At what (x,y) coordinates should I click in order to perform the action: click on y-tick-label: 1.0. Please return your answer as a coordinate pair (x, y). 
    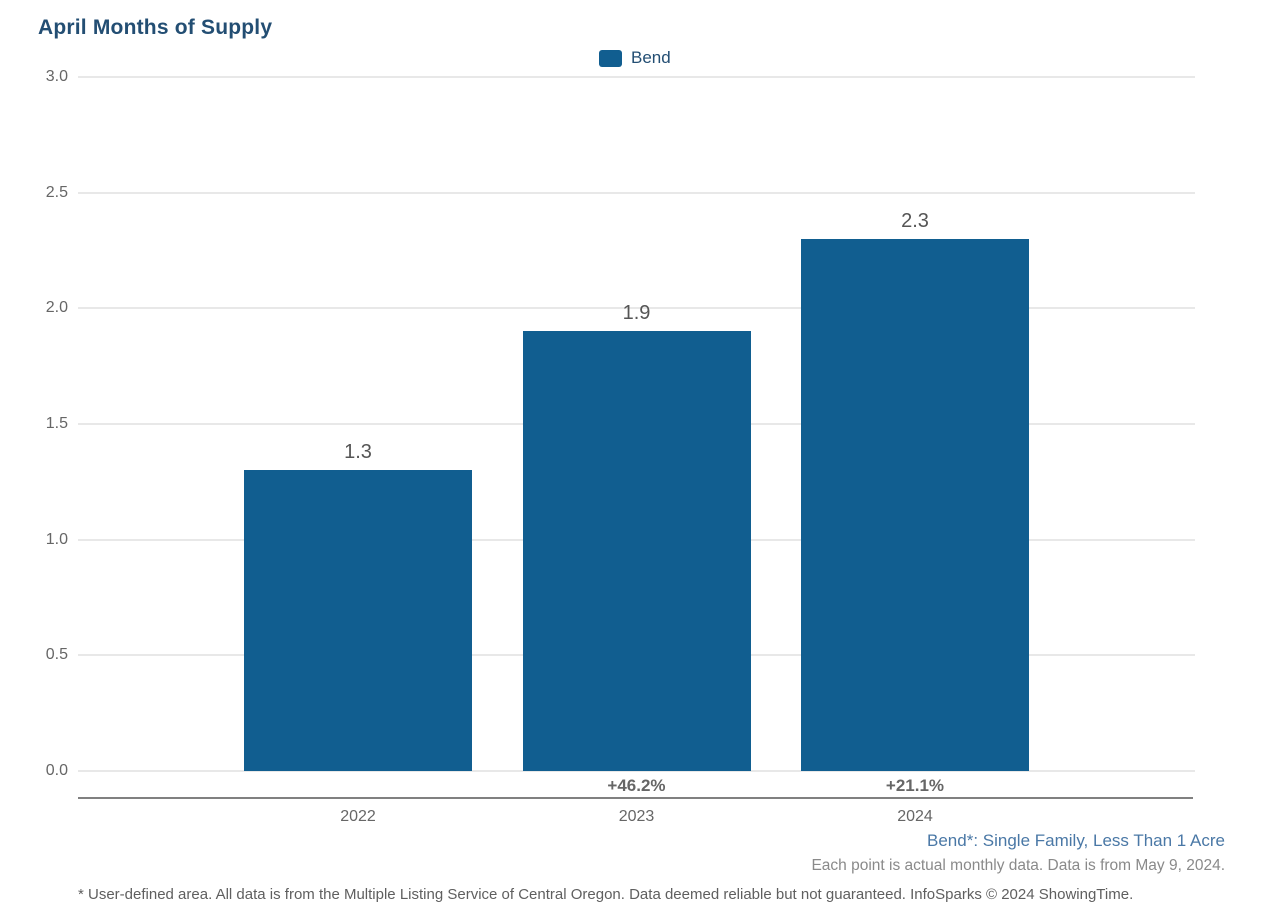
    Looking at the image, I should click on (56, 539).